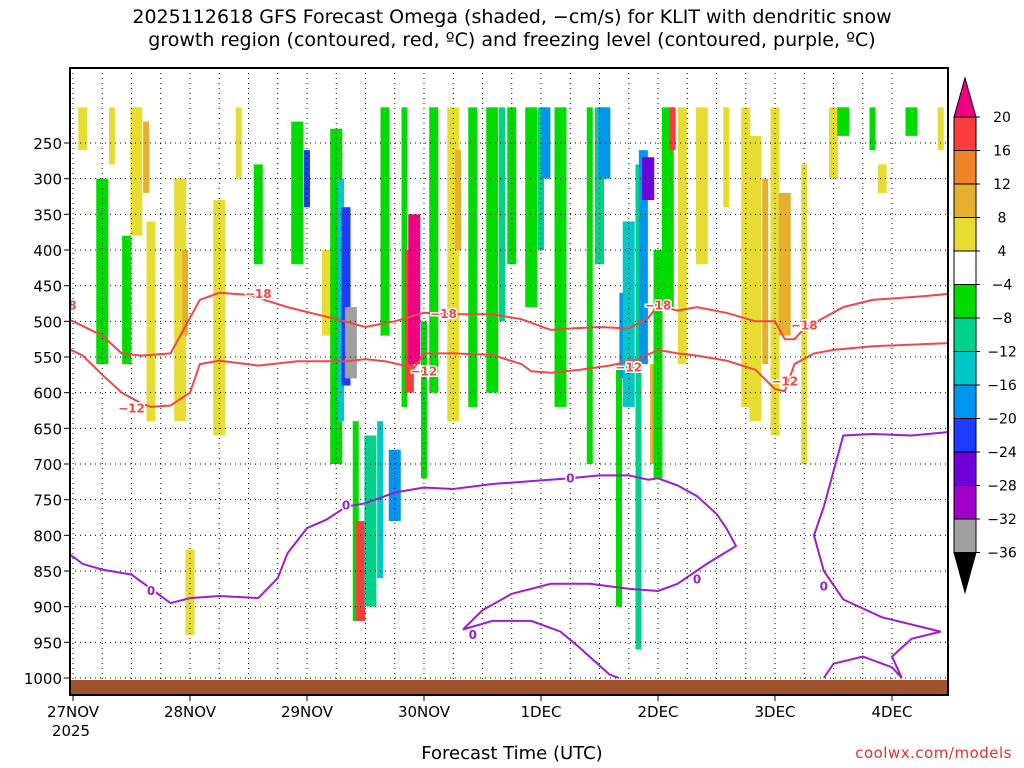 The width and height of the screenshot is (1024, 768). I want to click on y-tick-label: 550, so click(47, 358).